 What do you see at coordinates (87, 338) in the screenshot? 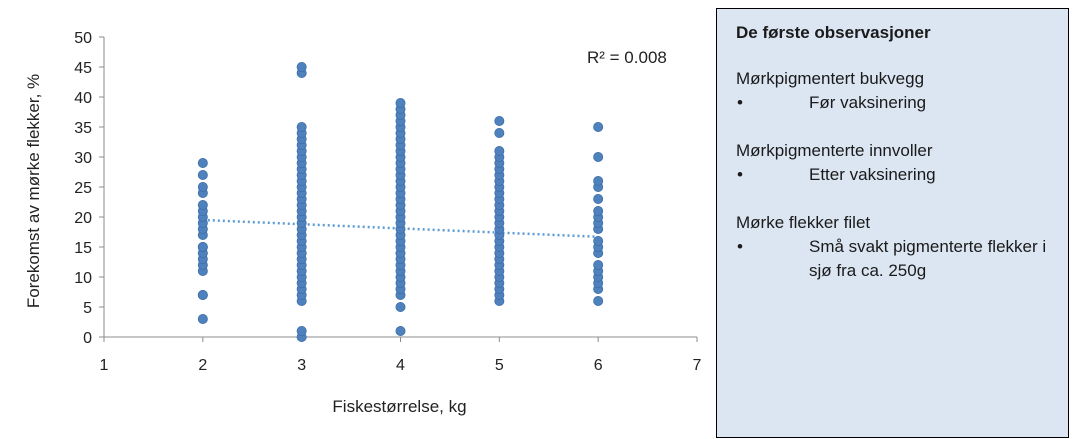
I see `y-tick-label: 0` at bounding box center [87, 338].